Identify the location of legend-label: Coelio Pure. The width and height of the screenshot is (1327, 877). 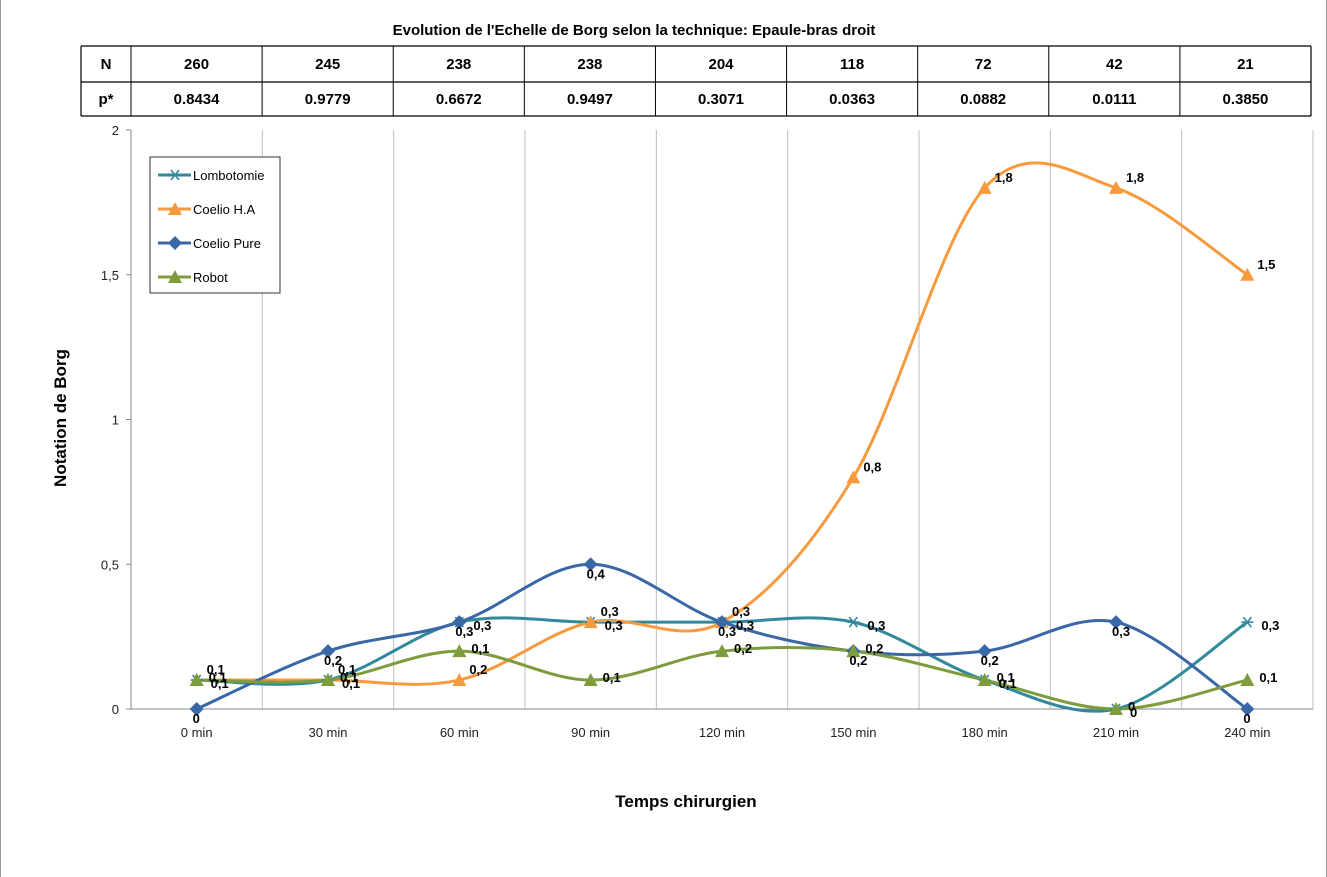
(227, 243).